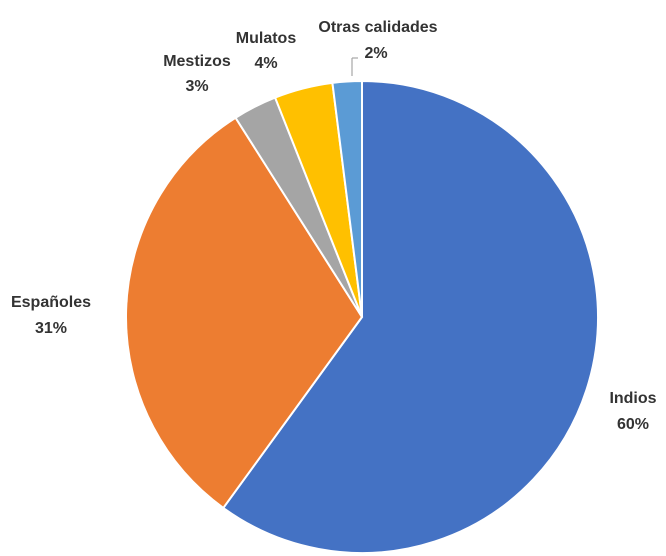 The width and height of the screenshot is (666, 556). I want to click on slice-label-otras-calidades: Otras calidades 2%, so click(377, 40).